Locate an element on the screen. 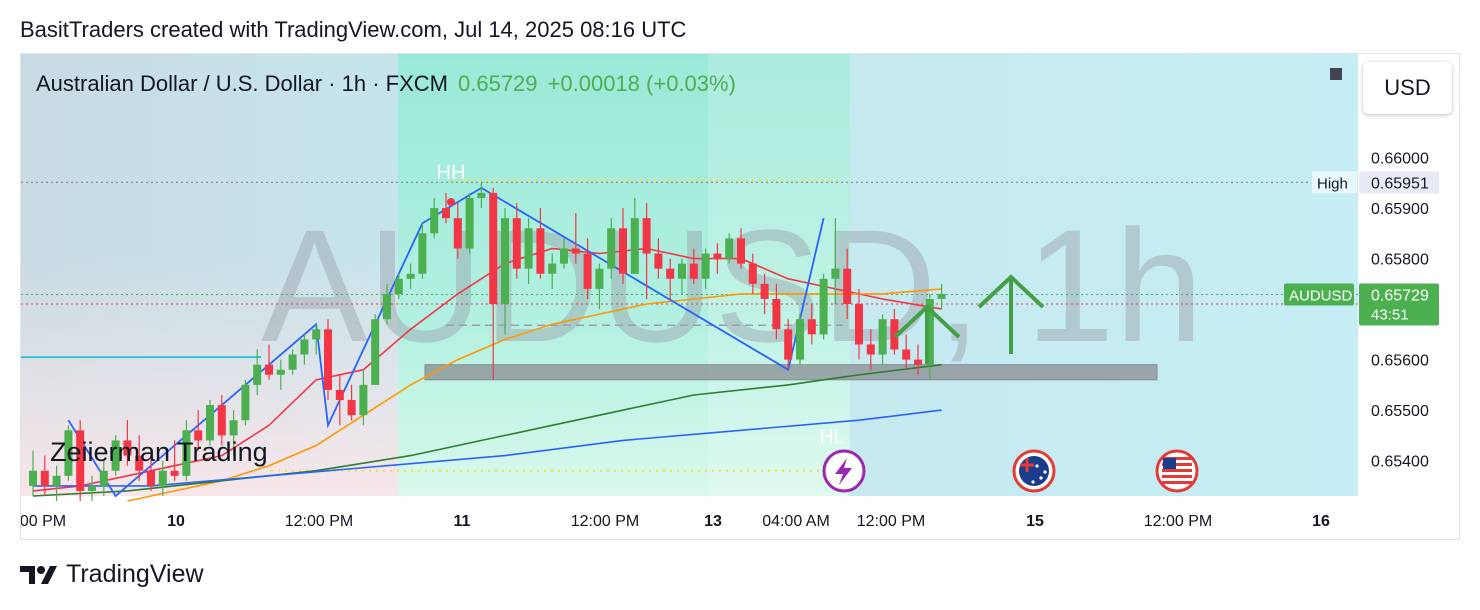 Image resolution: width=1480 pixels, height=610 pixels. au-flag-icon is located at coordinates (1034, 471).